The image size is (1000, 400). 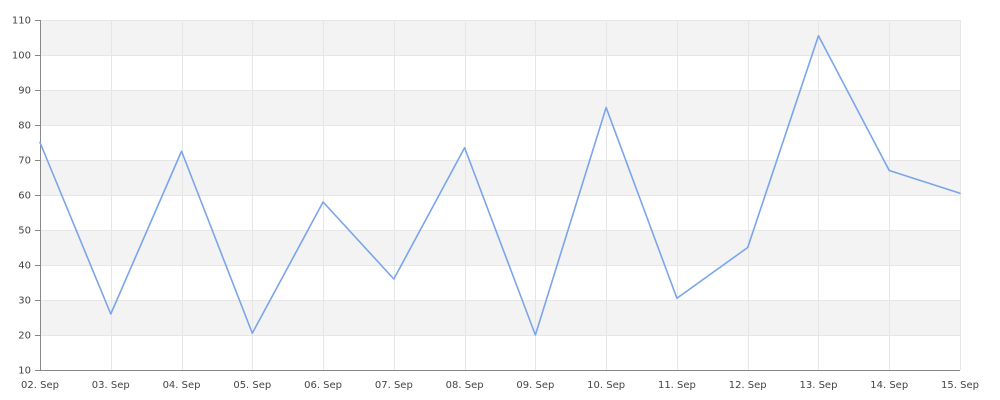 What do you see at coordinates (24, 266) in the screenshot?
I see `y-tick-label: 40` at bounding box center [24, 266].